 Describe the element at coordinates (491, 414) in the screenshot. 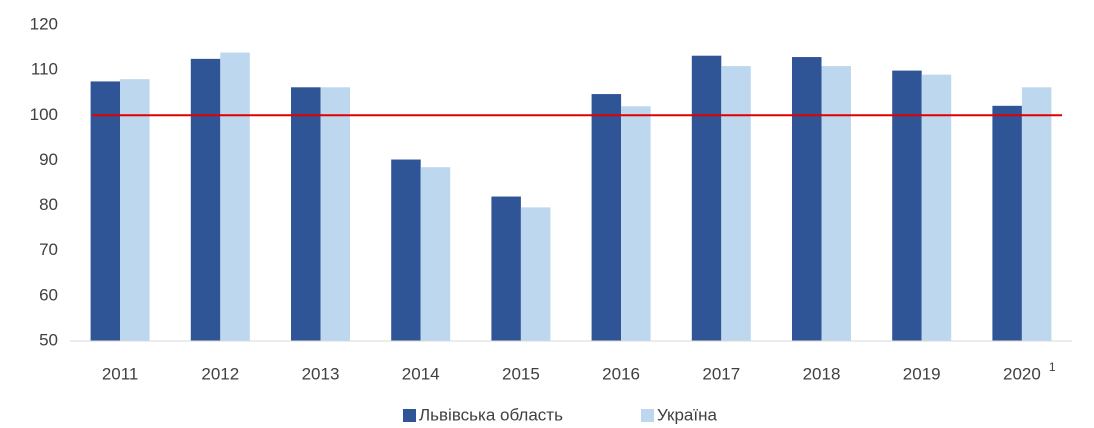

I see `legend-label: Львівська область` at that location.